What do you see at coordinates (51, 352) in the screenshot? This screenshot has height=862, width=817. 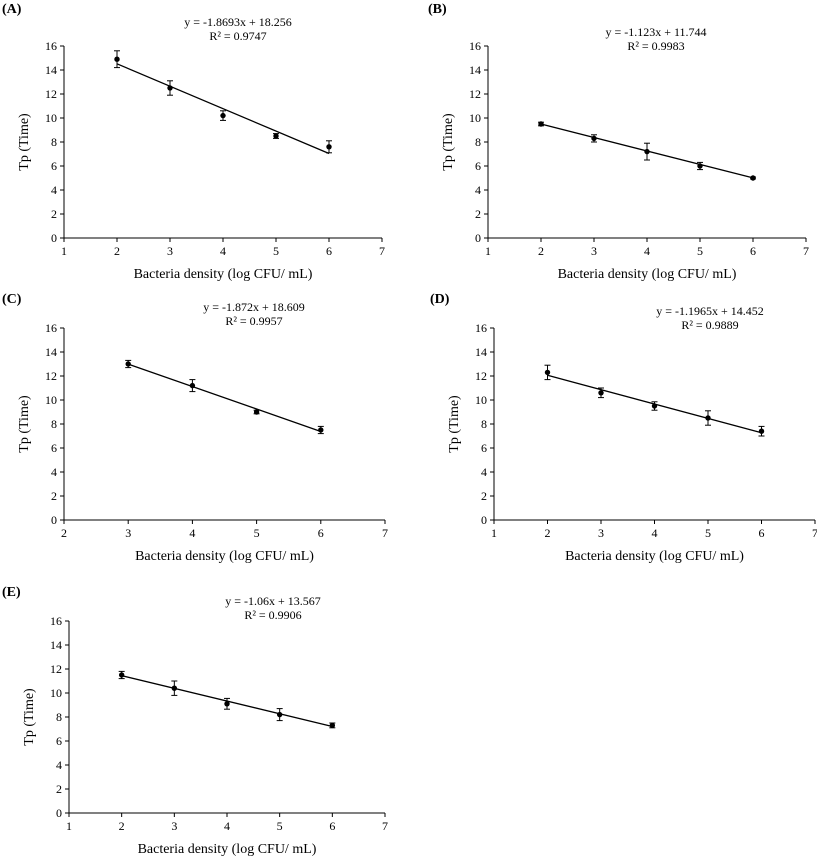 I see `panel-3-y-tick-label: 14` at bounding box center [51, 352].